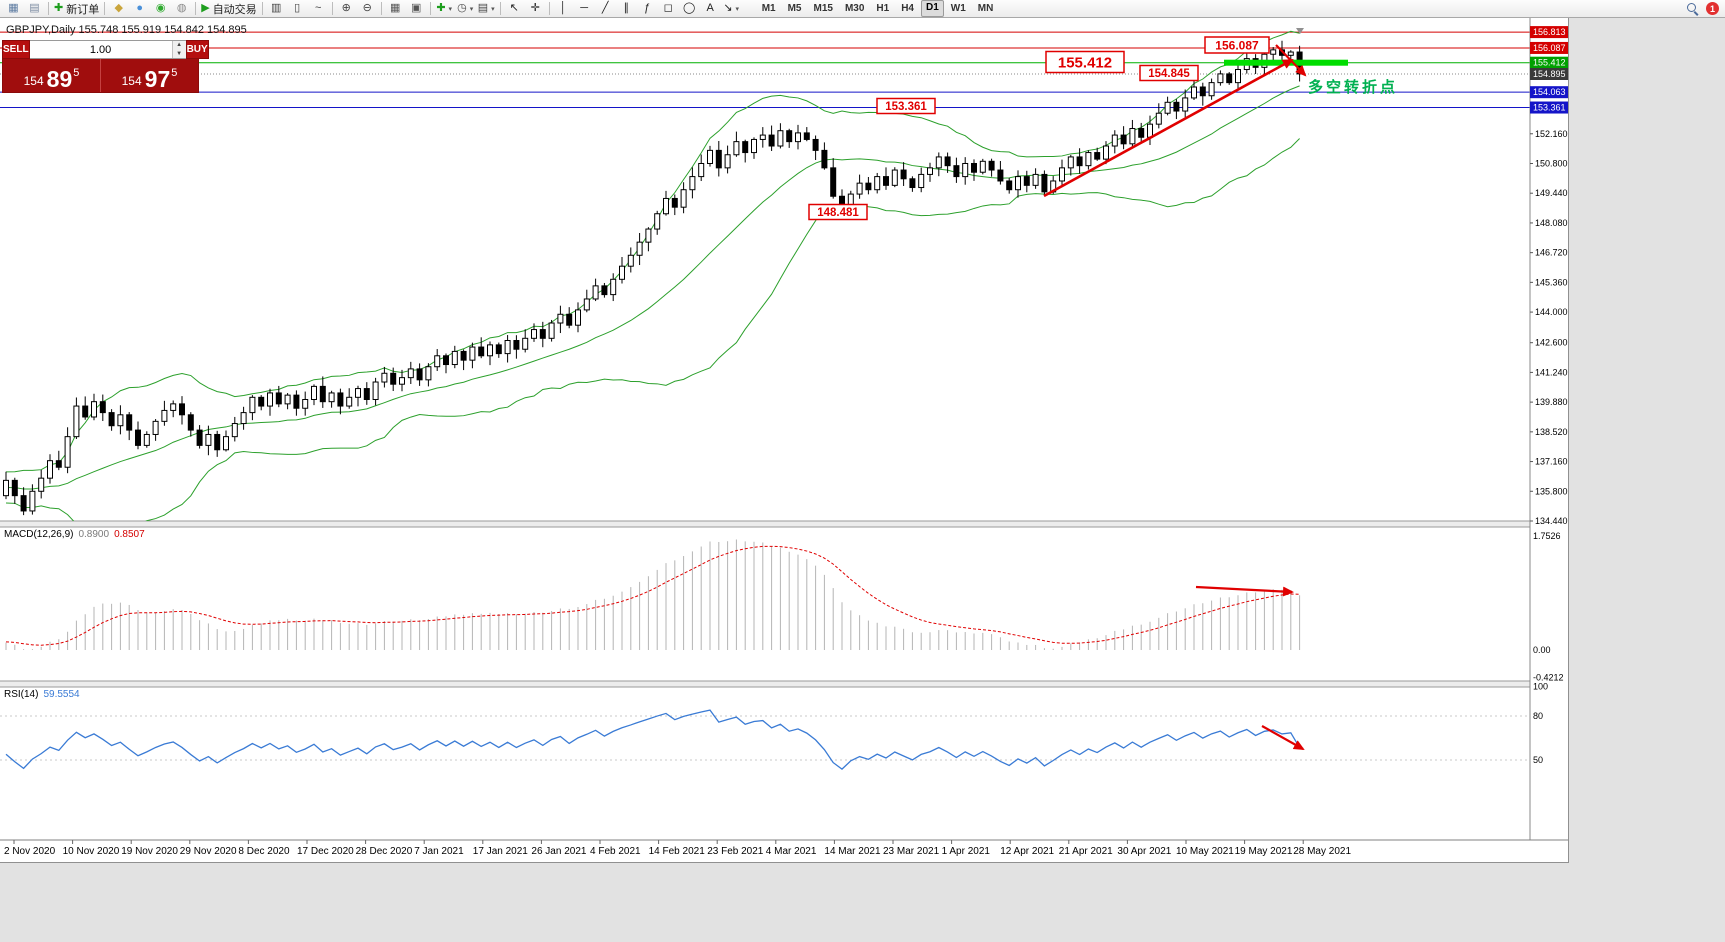 The width and height of the screenshot is (1725, 942). What do you see at coordinates (395, 9) in the screenshot?
I see `tile-windows-icon: ▦` at bounding box center [395, 9].